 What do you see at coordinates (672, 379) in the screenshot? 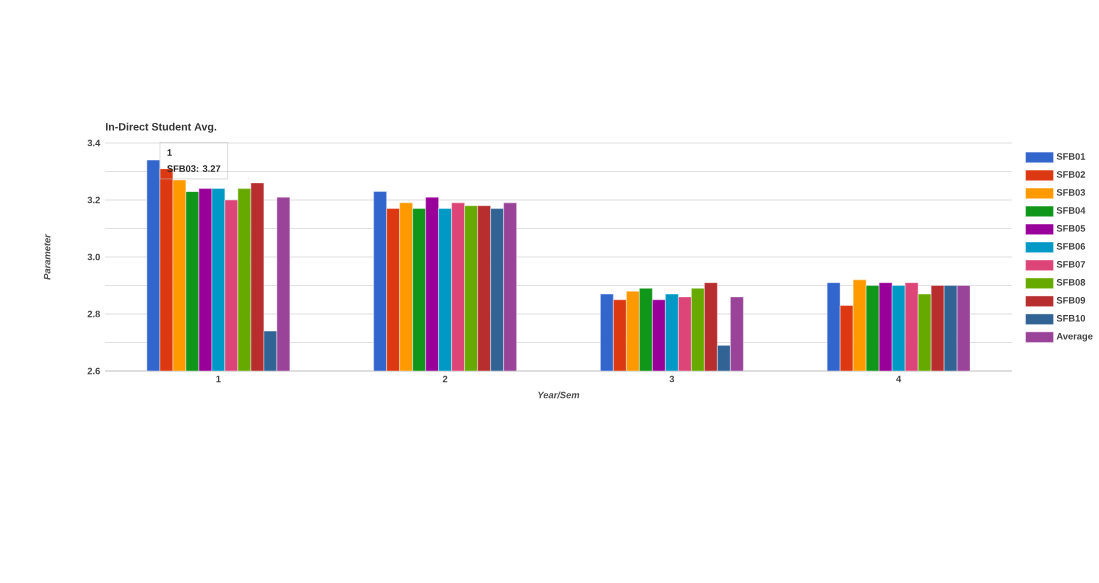
I see `x-tick-label: 3` at bounding box center [672, 379].